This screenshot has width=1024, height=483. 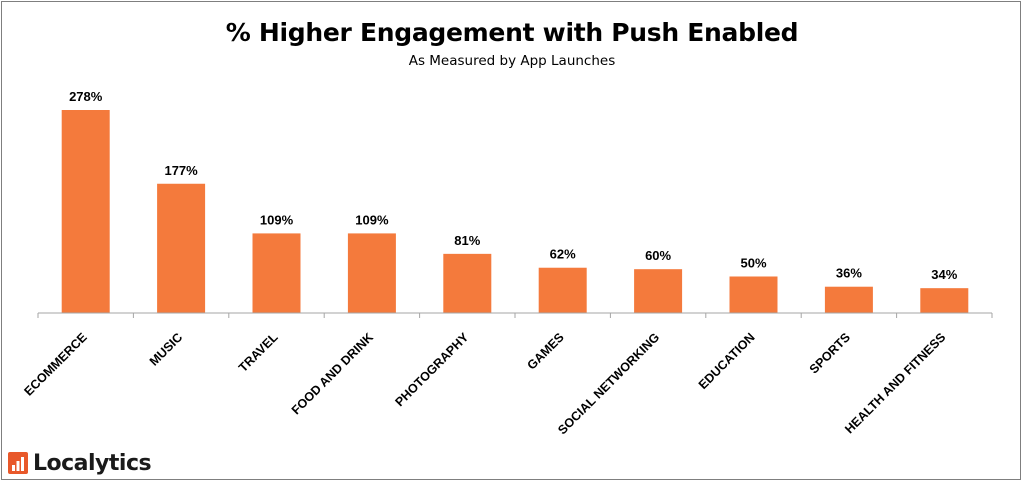 What do you see at coordinates (258, 352) in the screenshot?
I see `category-label: TRAVEL` at bounding box center [258, 352].